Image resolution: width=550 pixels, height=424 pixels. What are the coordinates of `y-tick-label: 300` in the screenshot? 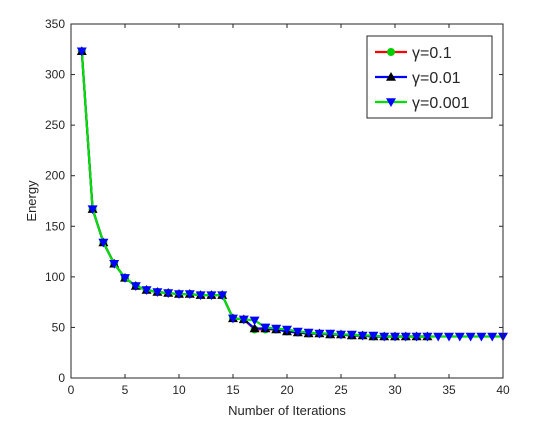 It's located at (55, 75).